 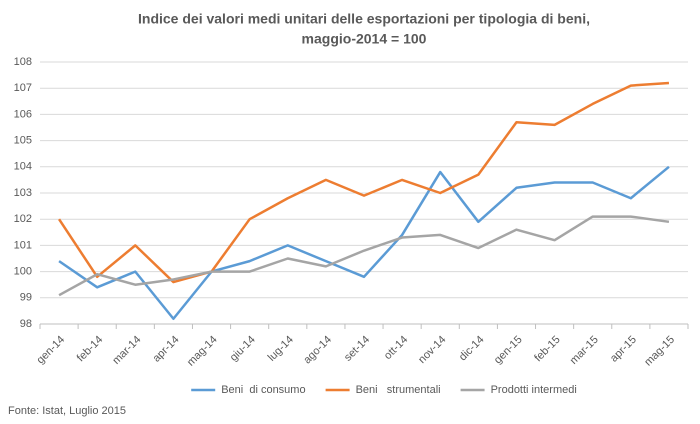 What do you see at coordinates (398, 390) in the screenshot?
I see `legend-label: Beni strumentali` at bounding box center [398, 390].